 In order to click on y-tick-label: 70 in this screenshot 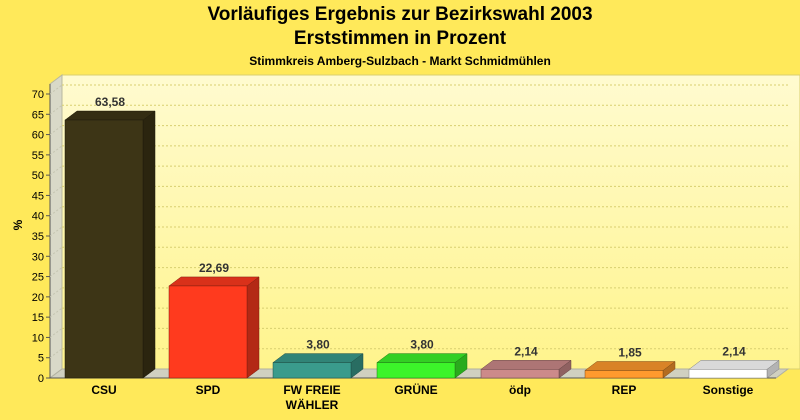, I will do `click(38, 95)`.